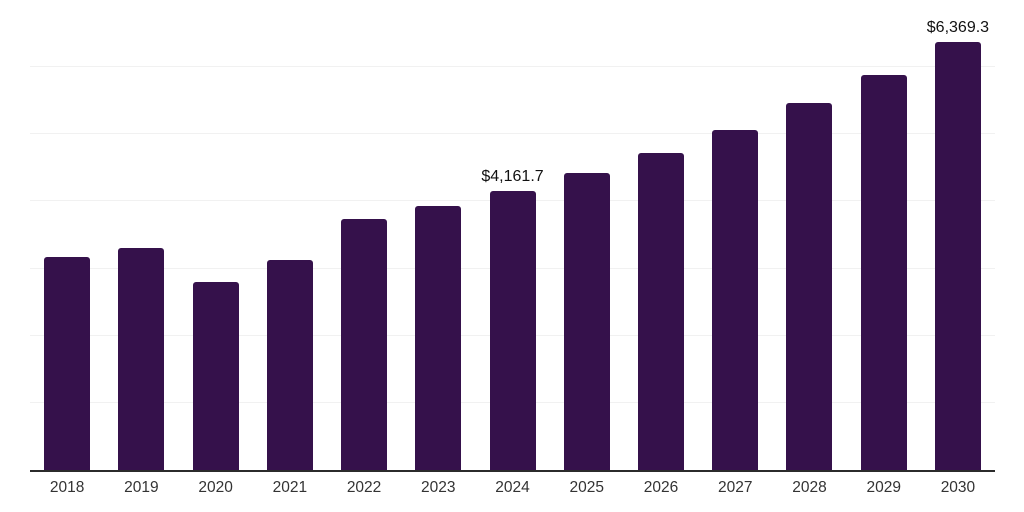 The width and height of the screenshot is (1024, 512). Describe the element at coordinates (809, 487) in the screenshot. I see `x-tick-2028: 2028` at that location.